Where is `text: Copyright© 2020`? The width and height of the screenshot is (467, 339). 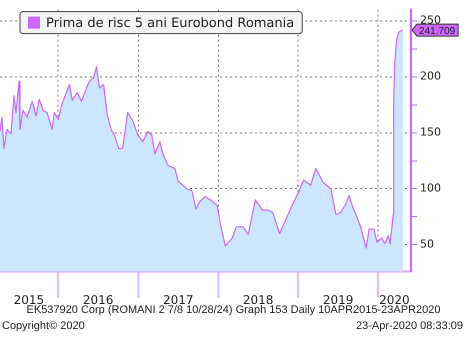
text: Copyright© 2020 is located at coordinates (43, 326).